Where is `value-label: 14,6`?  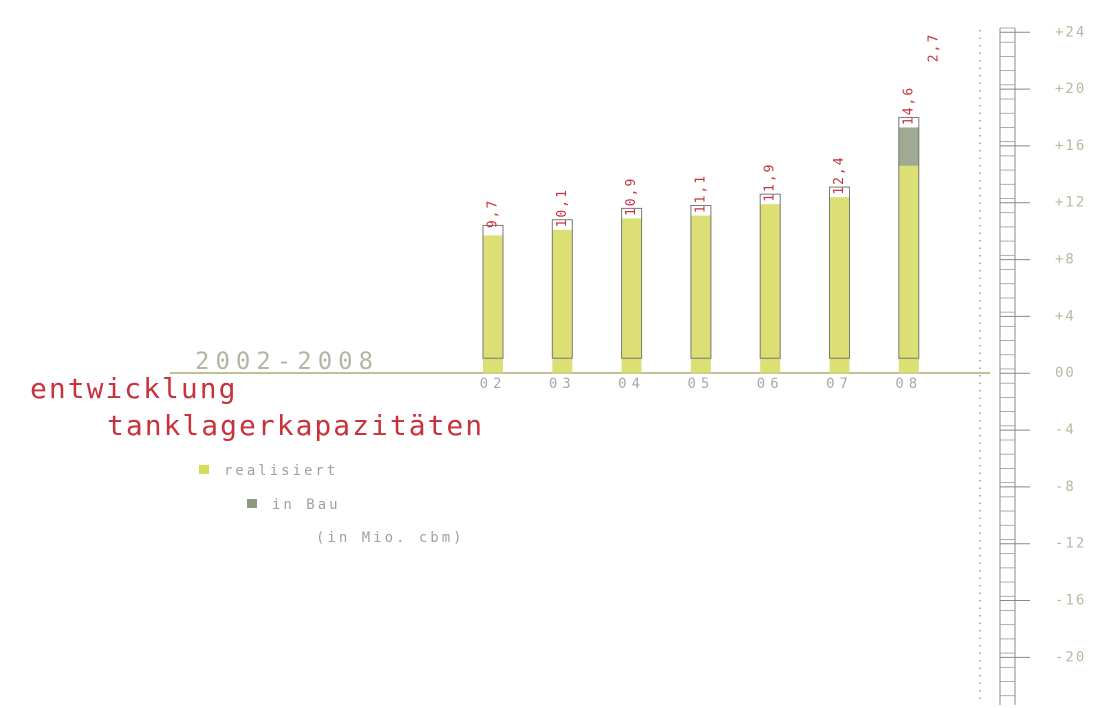 value-label: 14,6 is located at coordinates (908, 105).